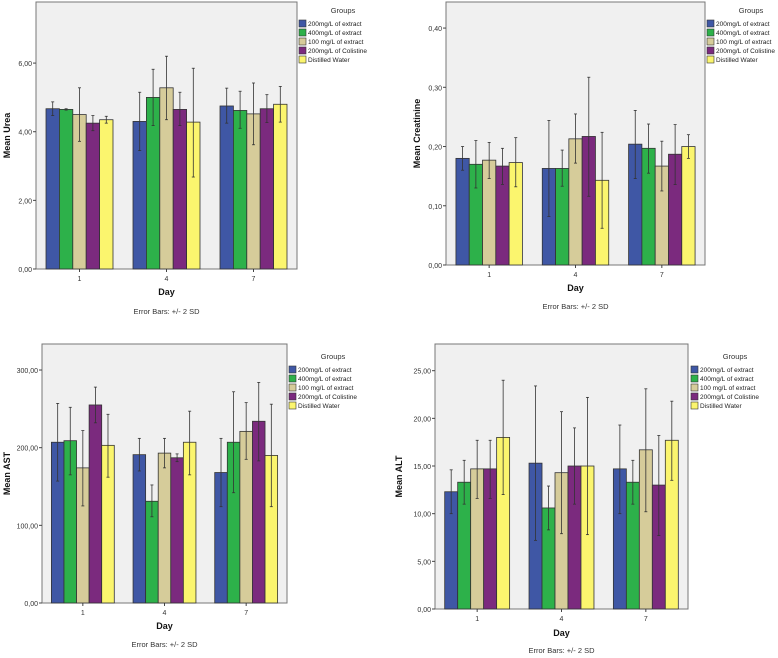 The image size is (778, 658). I want to click on y-tick-label: 6,00, so click(25, 64).